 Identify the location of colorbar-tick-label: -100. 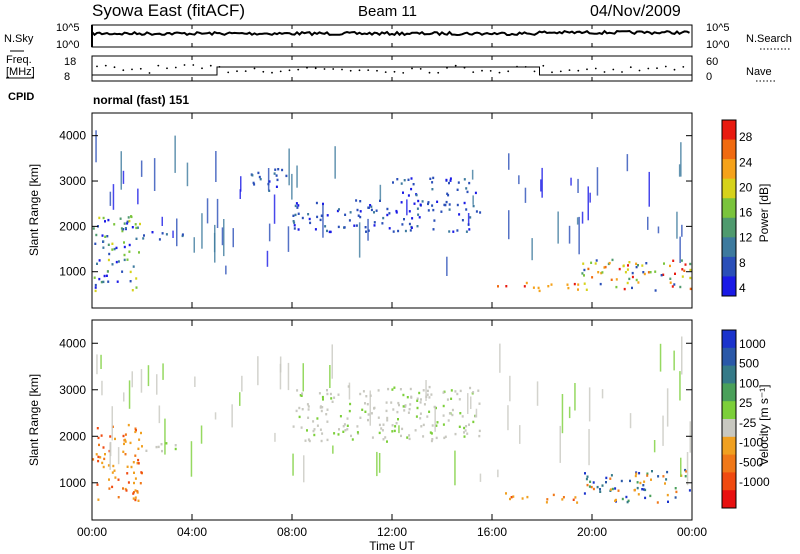
(751, 443).